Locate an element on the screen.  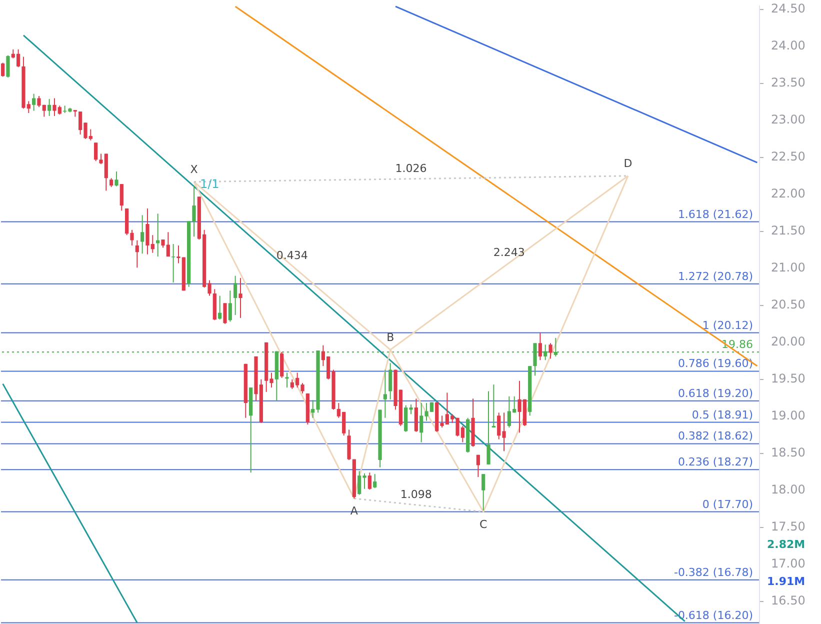
data-label: D is located at coordinates (628, 163).